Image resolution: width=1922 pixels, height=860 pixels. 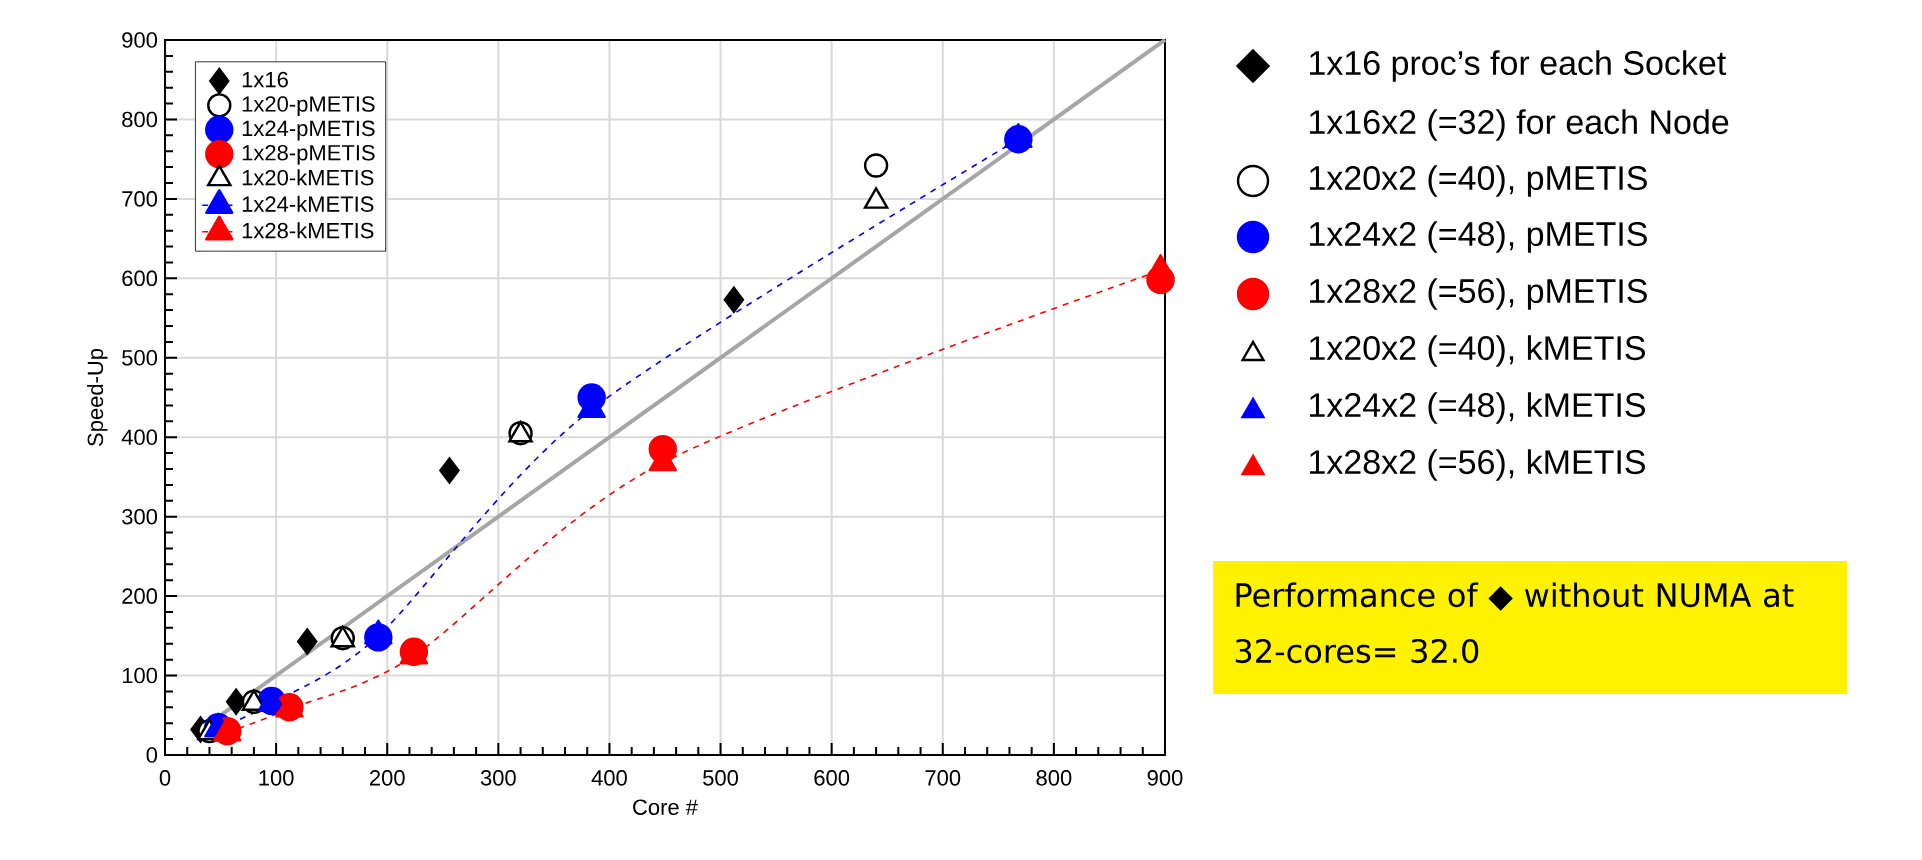 What do you see at coordinates (308, 203) in the screenshot?
I see `legend-label: 1x24-kMETIS` at bounding box center [308, 203].